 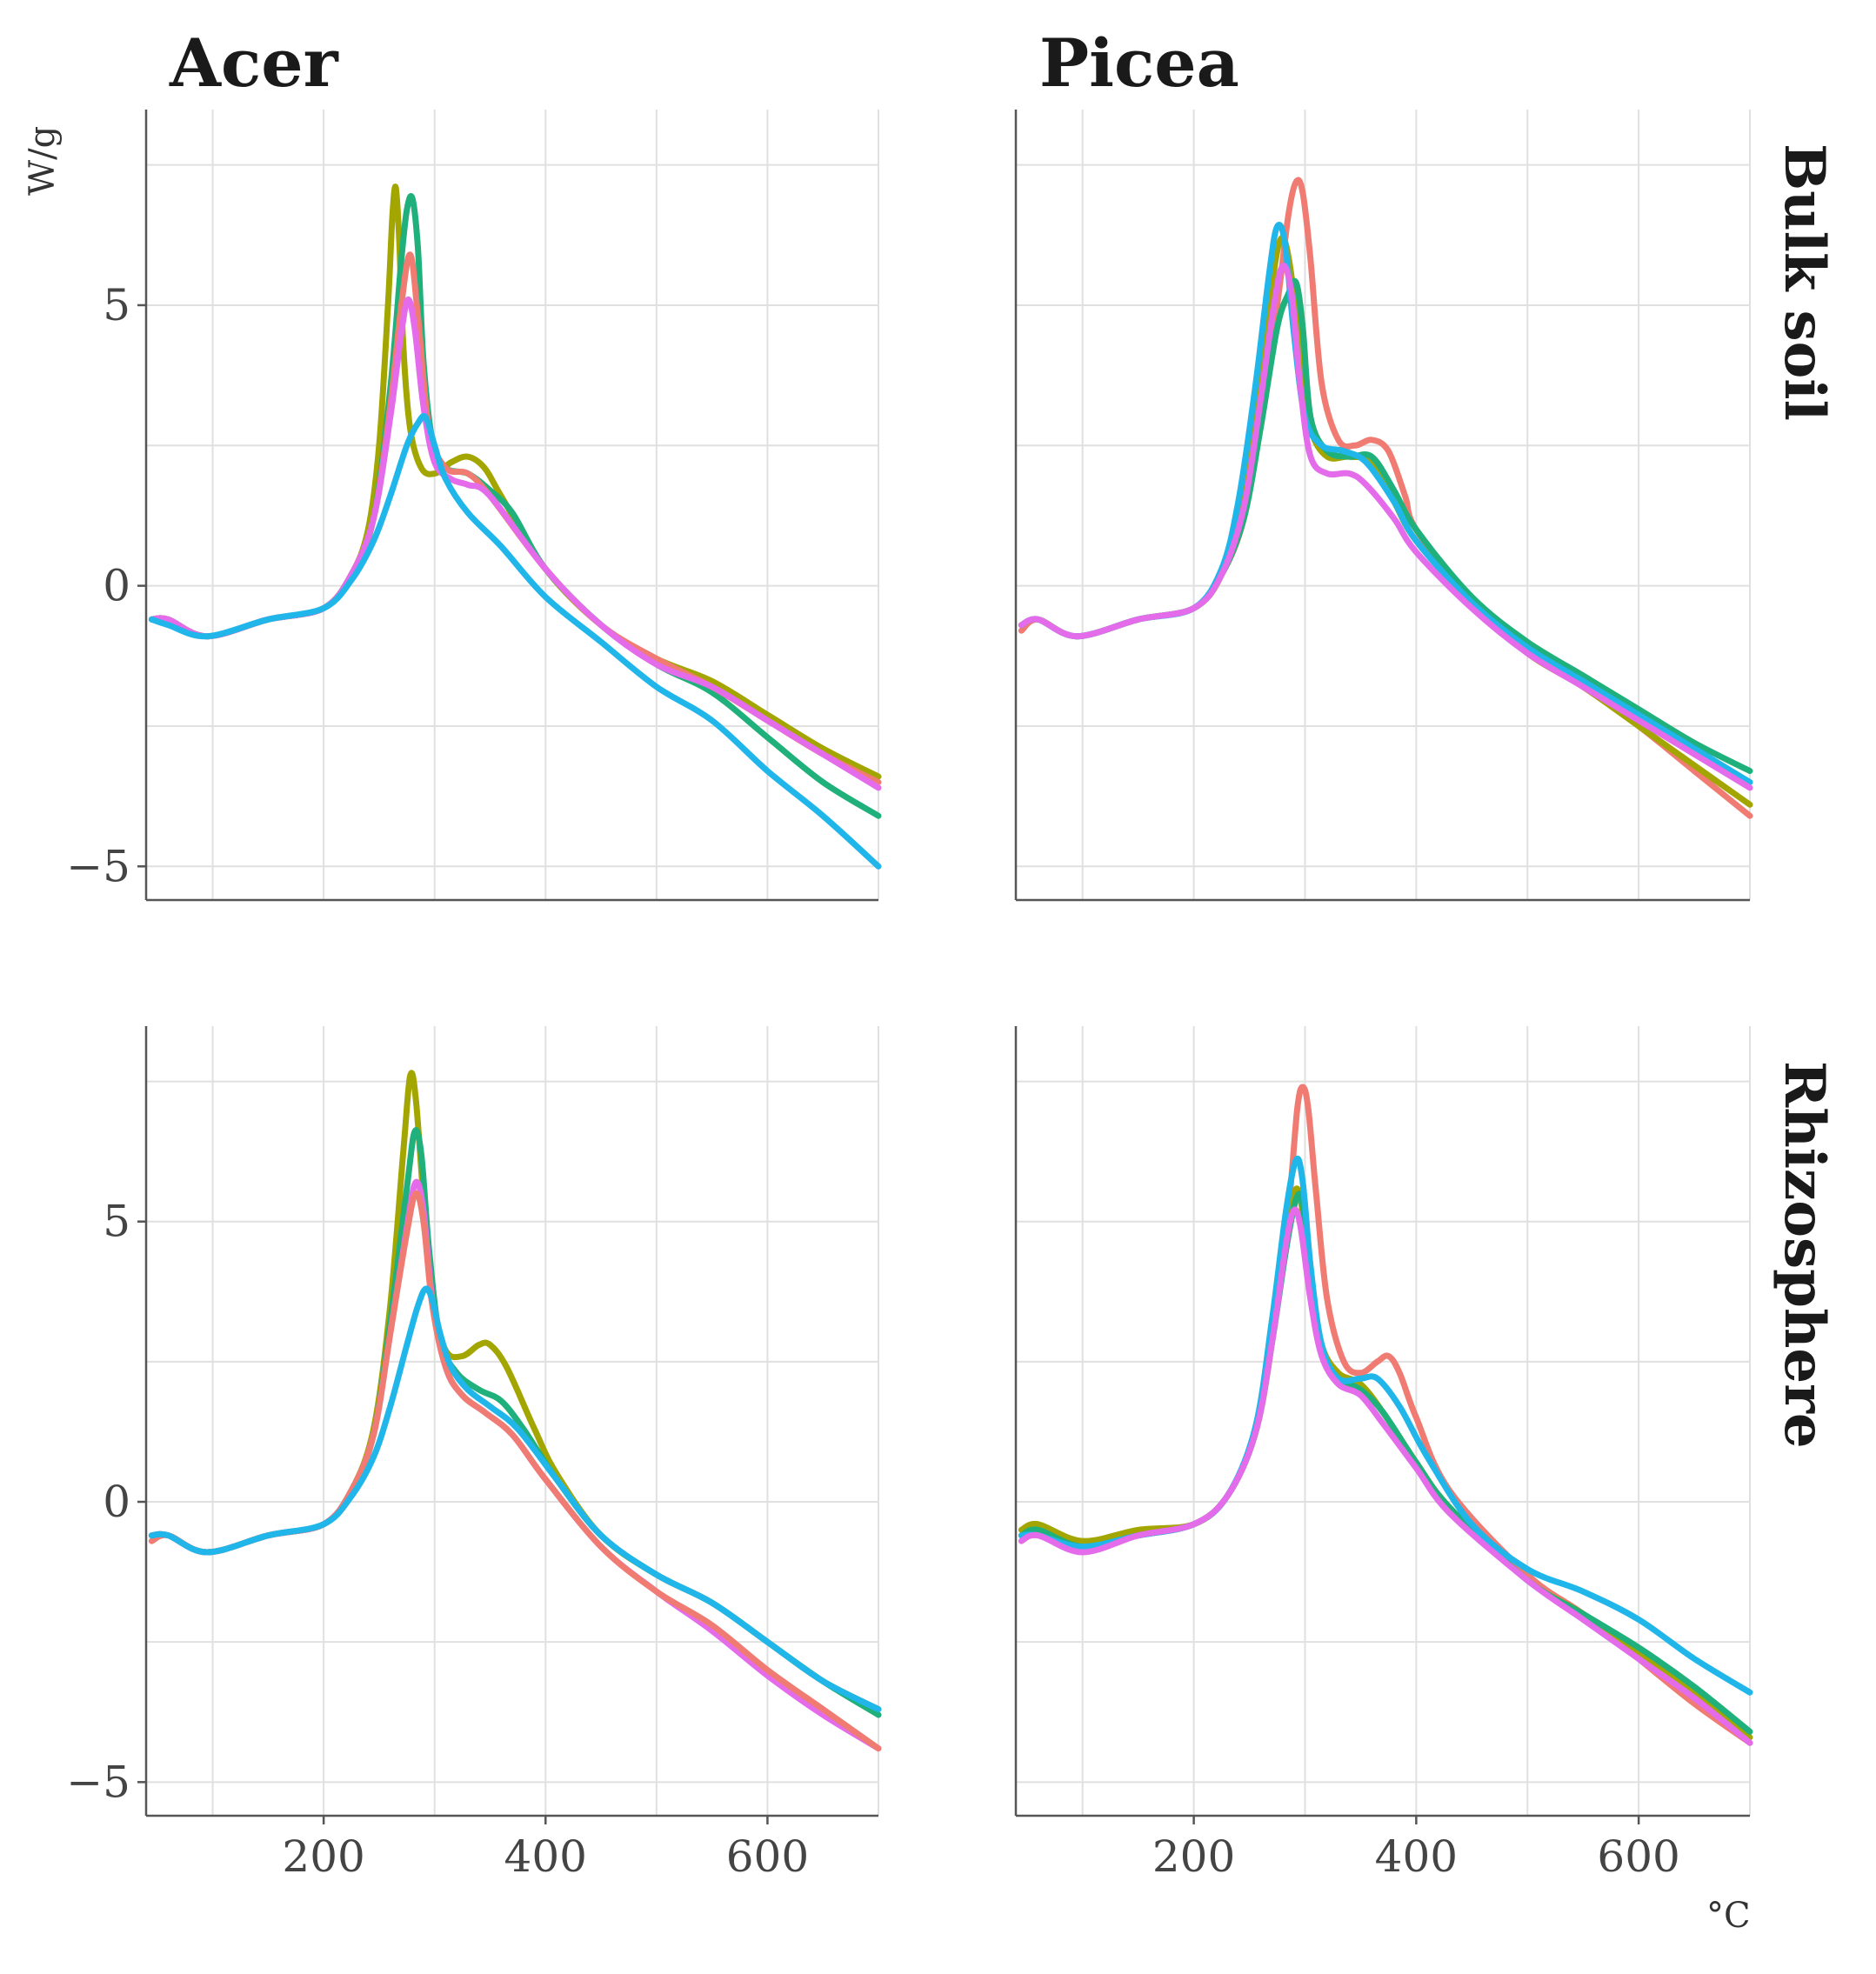 I want to click on column-title-picea: Picea, so click(x=1139, y=63).